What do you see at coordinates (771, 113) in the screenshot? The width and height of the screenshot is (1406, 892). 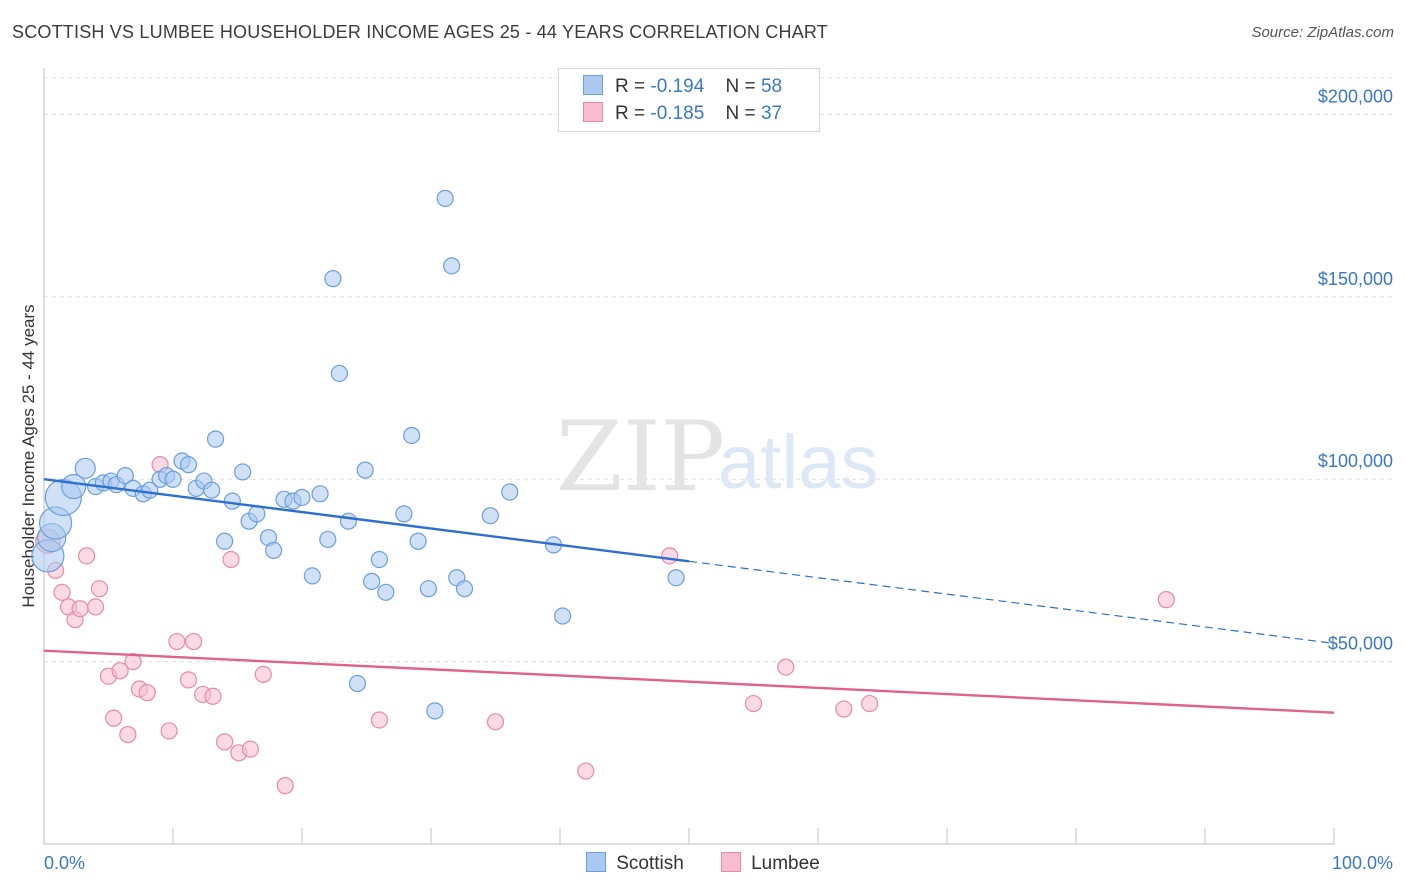 I see `n-value: 37` at bounding box center [771, 113].